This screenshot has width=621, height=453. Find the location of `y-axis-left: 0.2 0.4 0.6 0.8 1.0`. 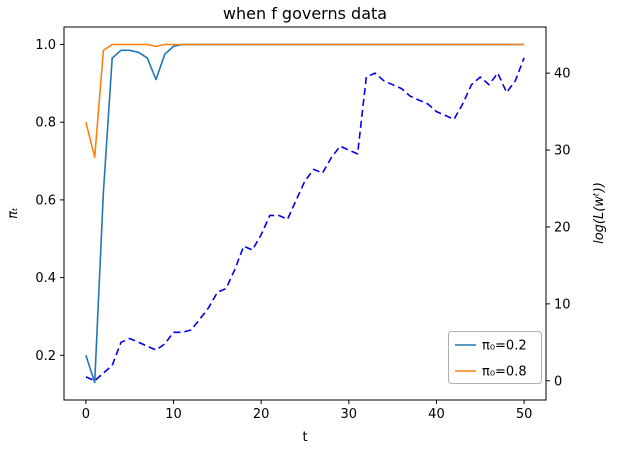

y-axis-left: 0.2 0.4 0.6 0.8 1.0 is located at coordinates (49, 201).